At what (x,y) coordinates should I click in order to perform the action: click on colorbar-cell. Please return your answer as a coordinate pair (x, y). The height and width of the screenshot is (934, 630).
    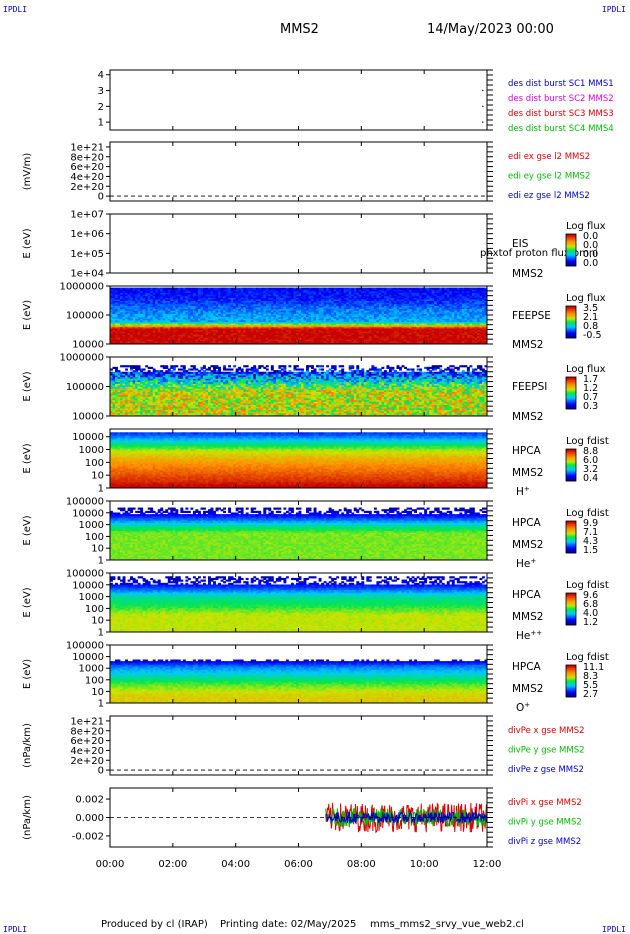
    Looking at the image, I should click on (571, 239).